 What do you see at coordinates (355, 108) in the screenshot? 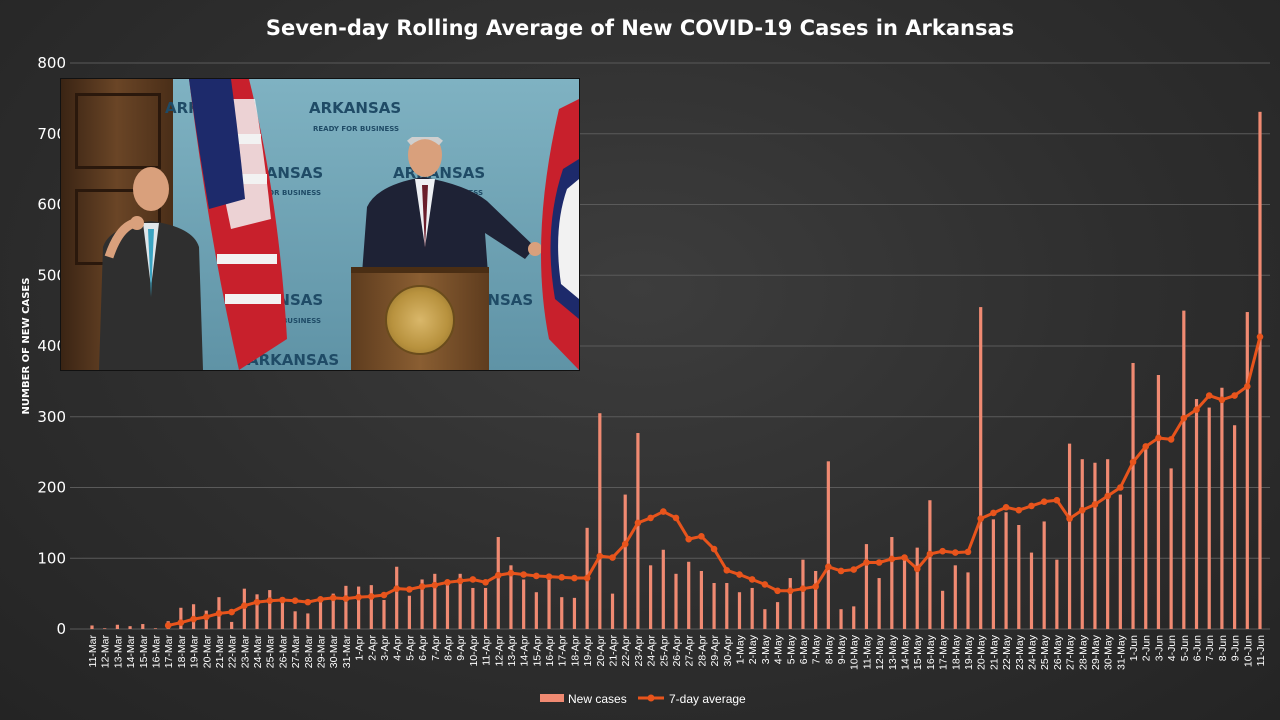
I see `backdrop-logo-text: ARKANSAS` at bounding box center [355, 108].